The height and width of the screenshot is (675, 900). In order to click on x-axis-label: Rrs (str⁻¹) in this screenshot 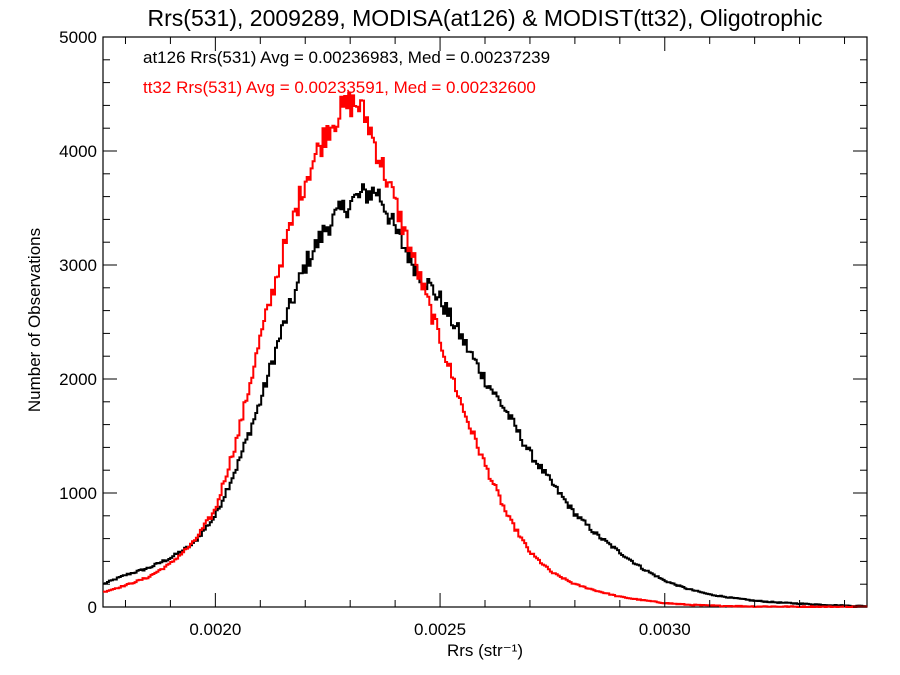, I will do `click(485, 650)`.